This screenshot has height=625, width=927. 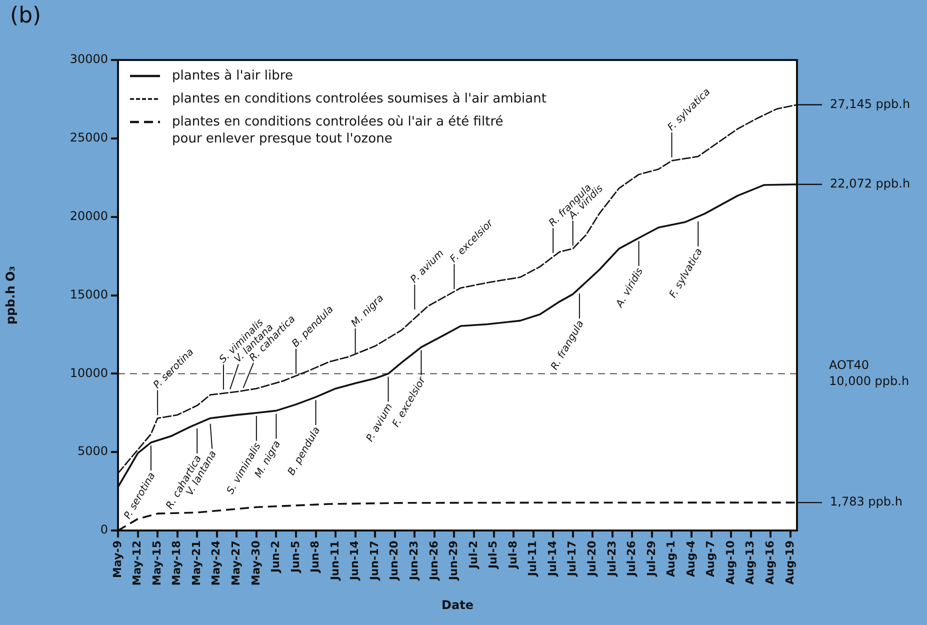 I want to click on x-tick-label: Jul-14, so click(x=552, y=559).